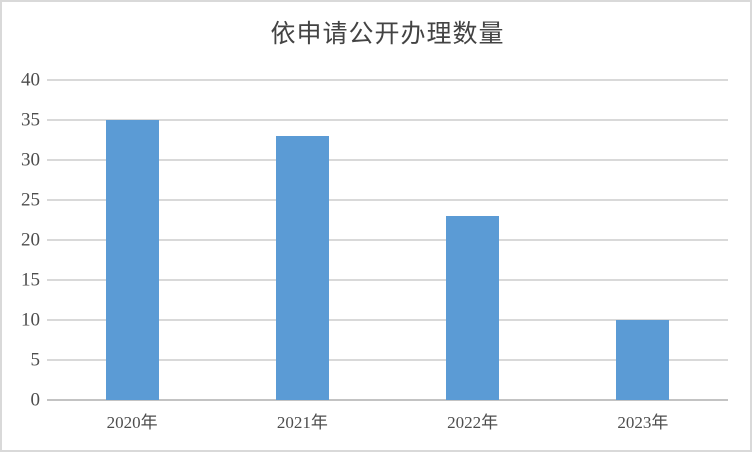  What do you see at coordinates (30, 280) in the screenshot?
I see `y-tick-label: 15` at bounding box center [30, 280].